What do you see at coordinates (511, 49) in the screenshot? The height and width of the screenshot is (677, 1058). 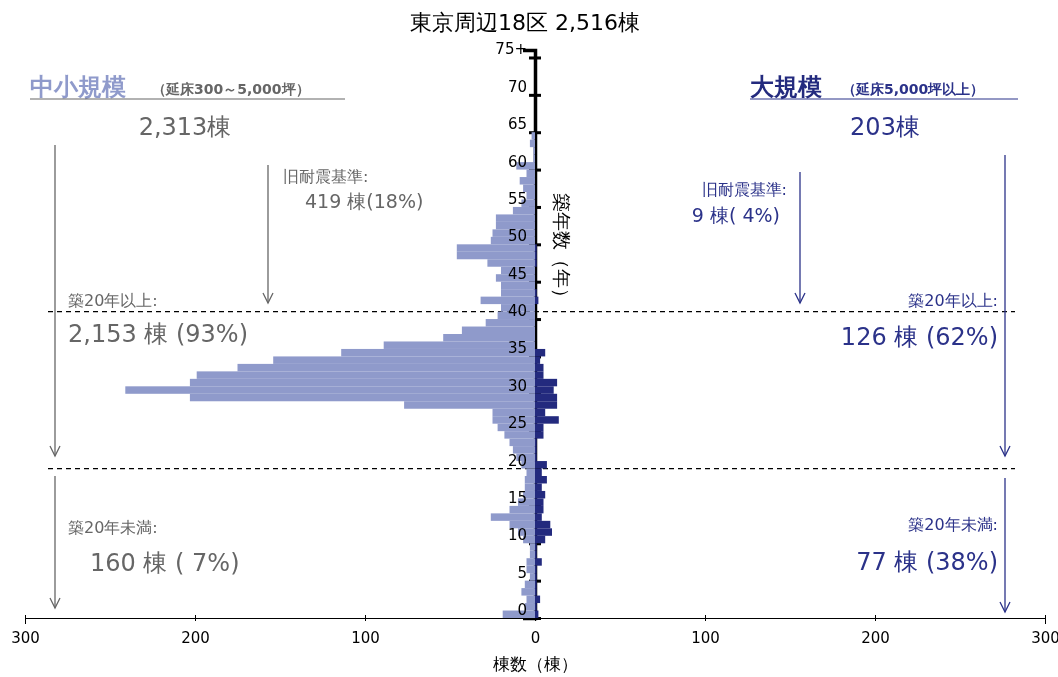 I see `y-tick-label: 75+` at bounding box center [511, 49].